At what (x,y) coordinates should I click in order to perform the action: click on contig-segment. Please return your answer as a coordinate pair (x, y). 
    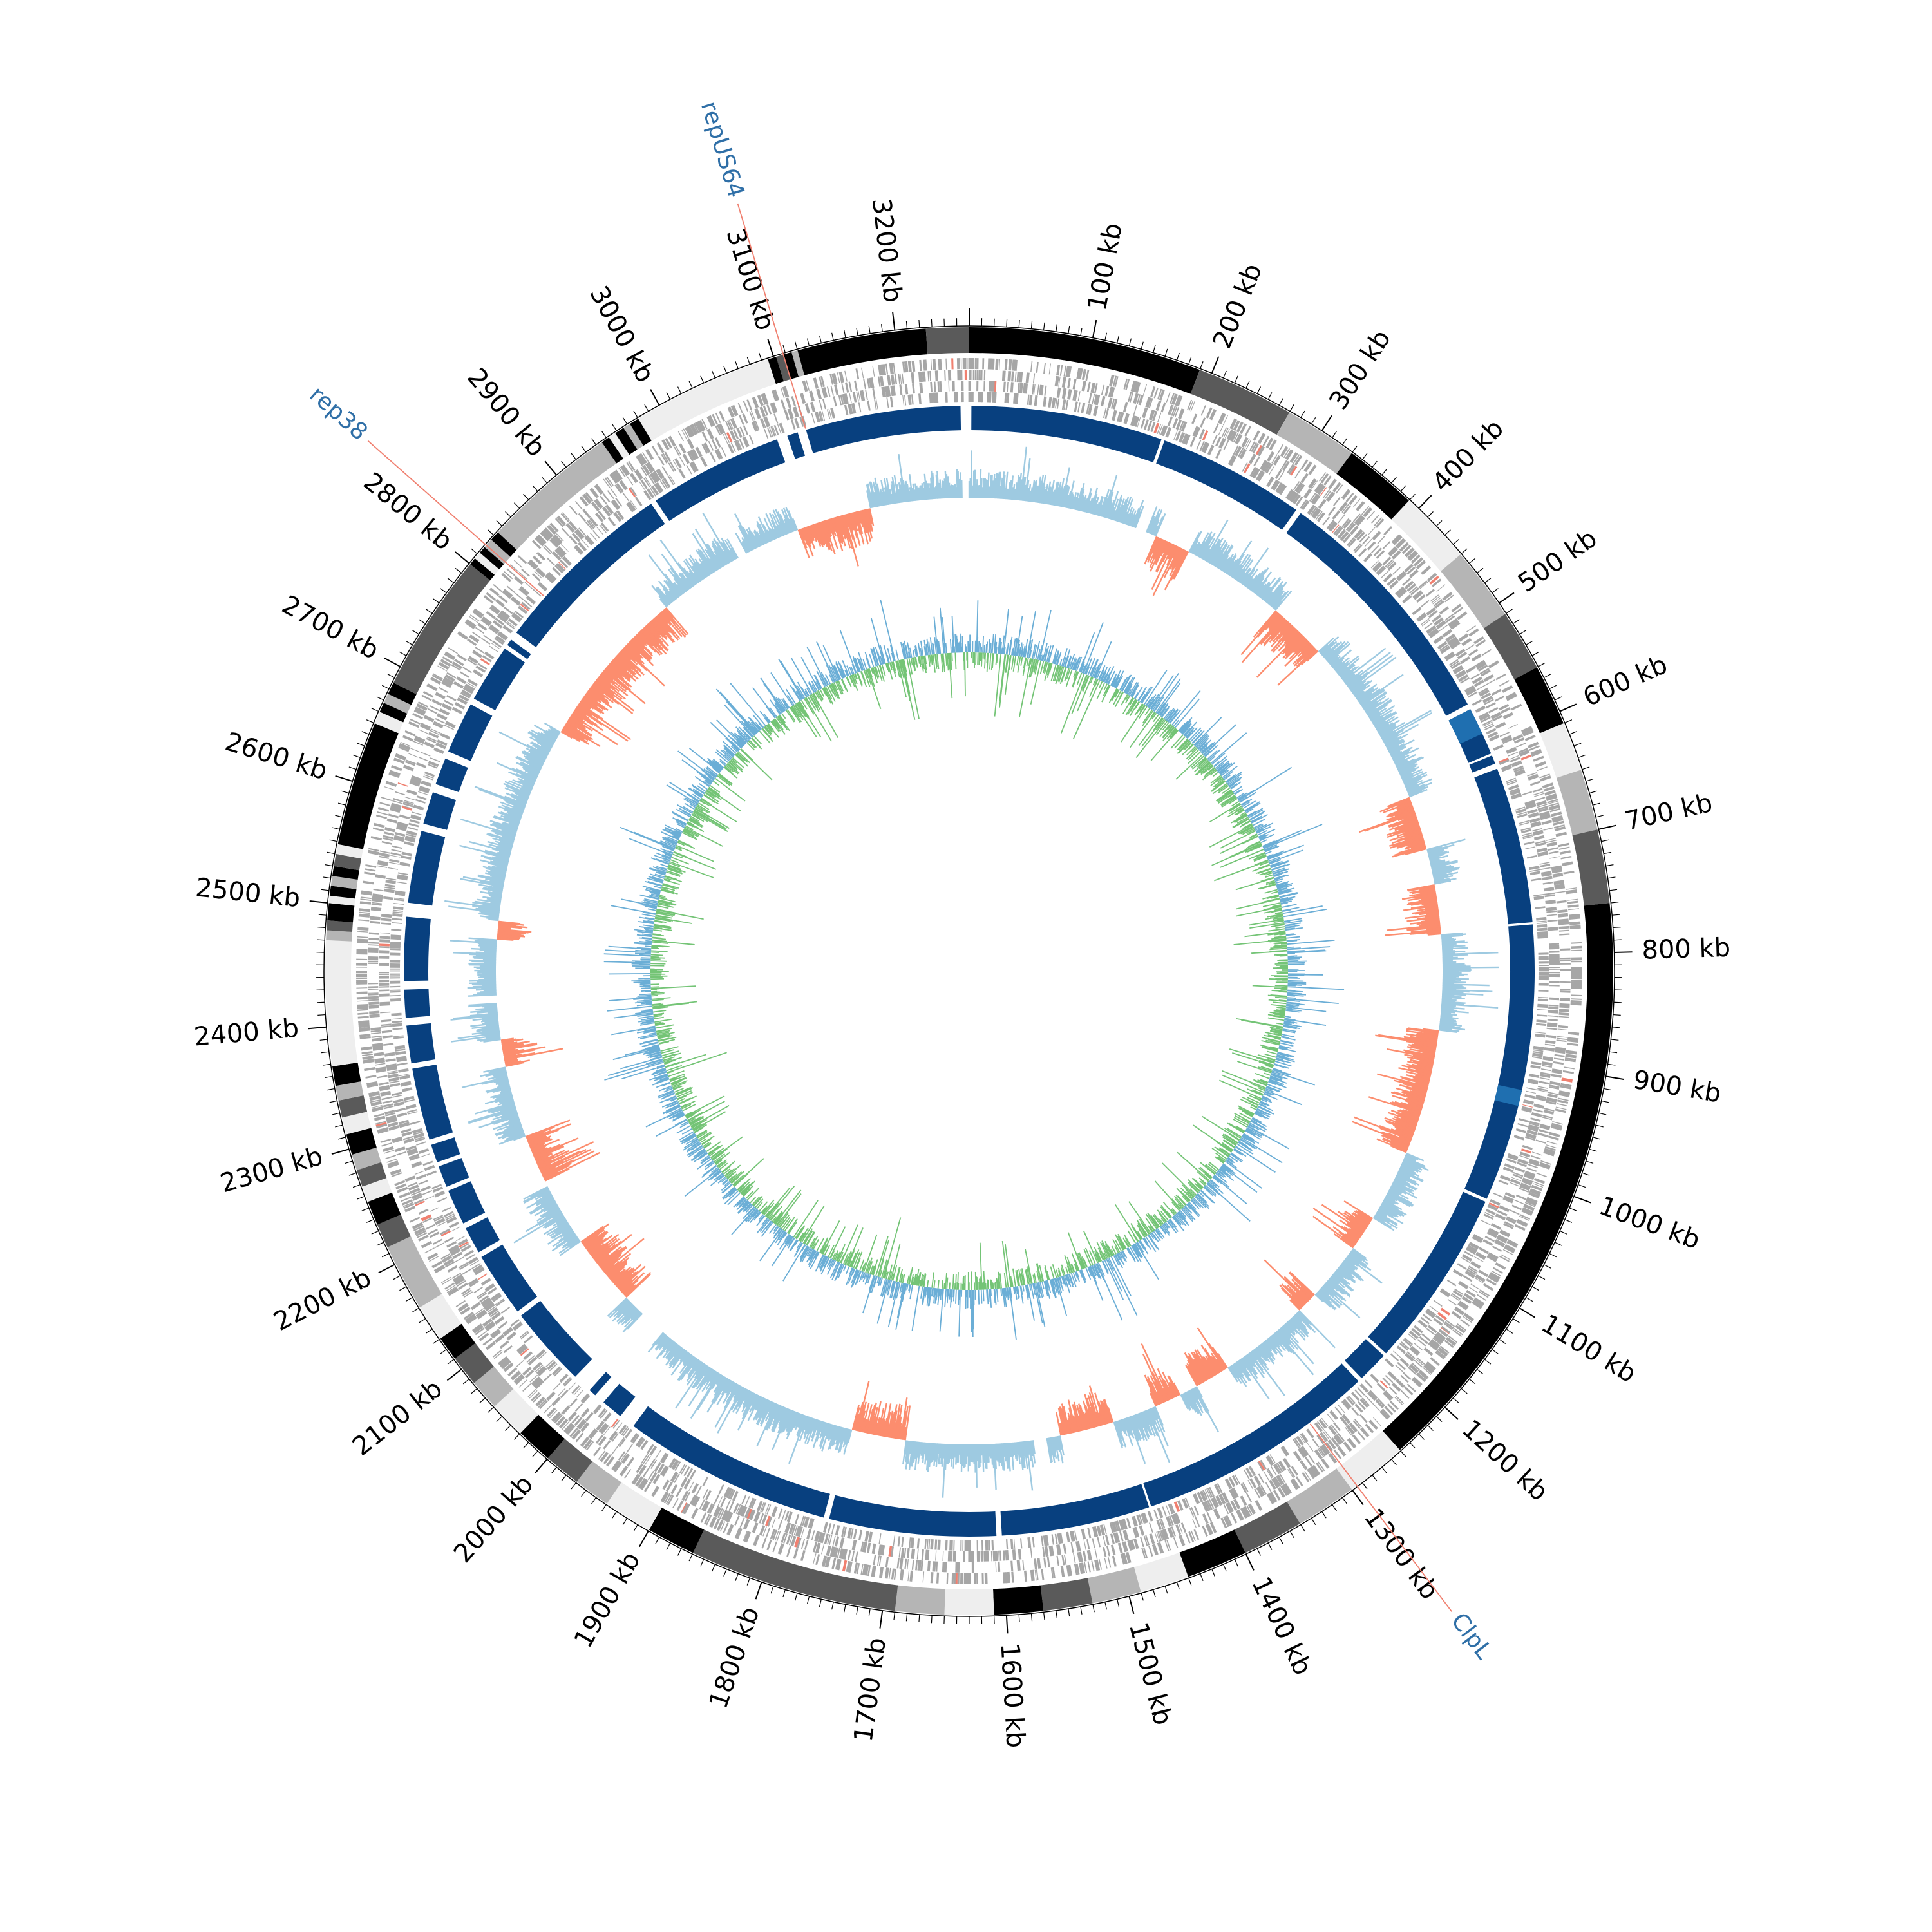
    Looking at the image, I should click on (570, 1461).